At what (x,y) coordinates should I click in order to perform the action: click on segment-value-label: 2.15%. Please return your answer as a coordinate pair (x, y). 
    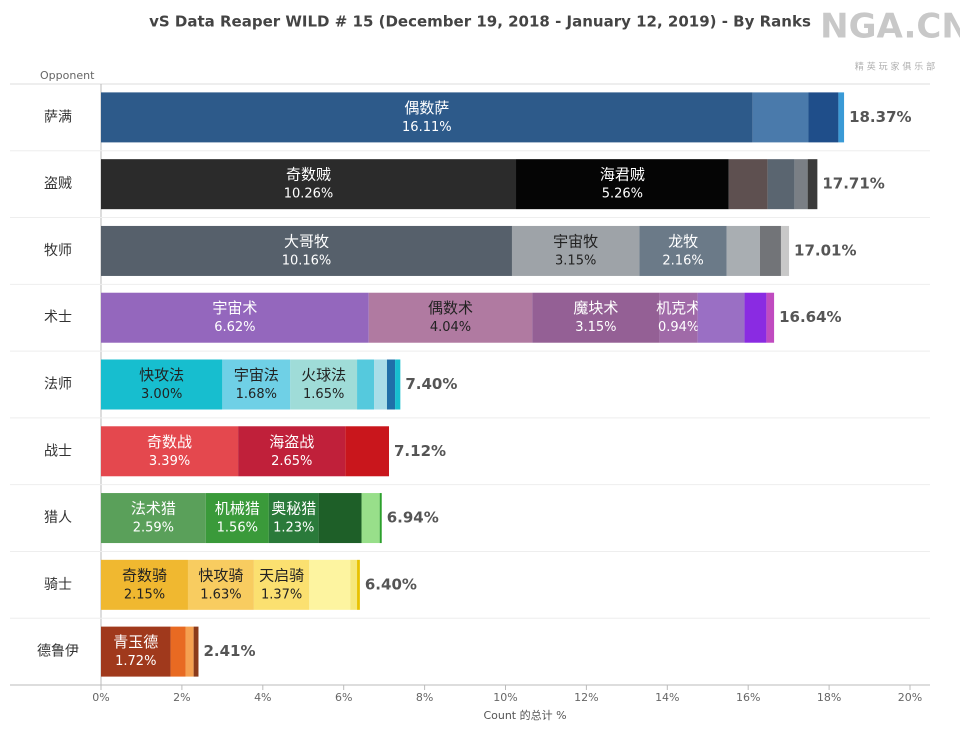
    Looking at the image, I should click on (144, 594).